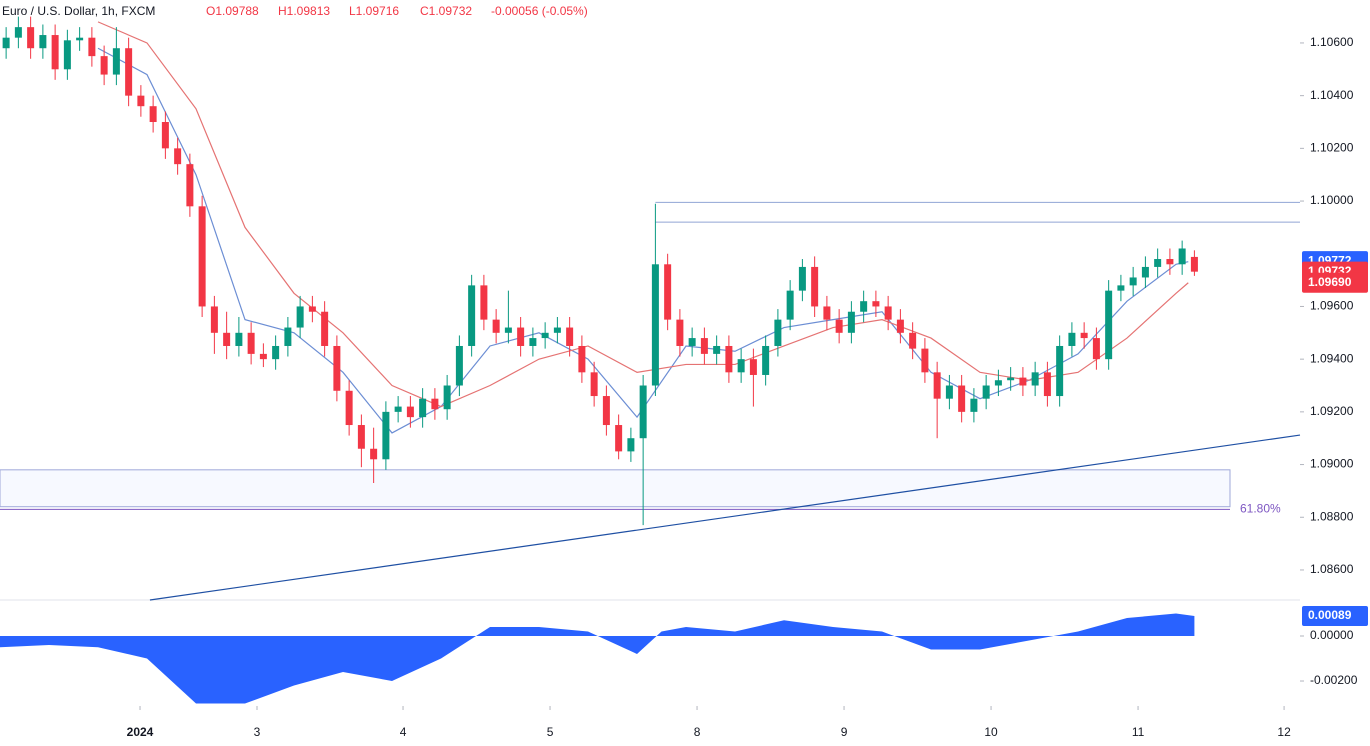 The height and width of the screenshot is (746, 1370). What do you see at coordinates (257, 732) in the screenshot?
I see `x-tick-label: 3` at bounding box center [257, 732].